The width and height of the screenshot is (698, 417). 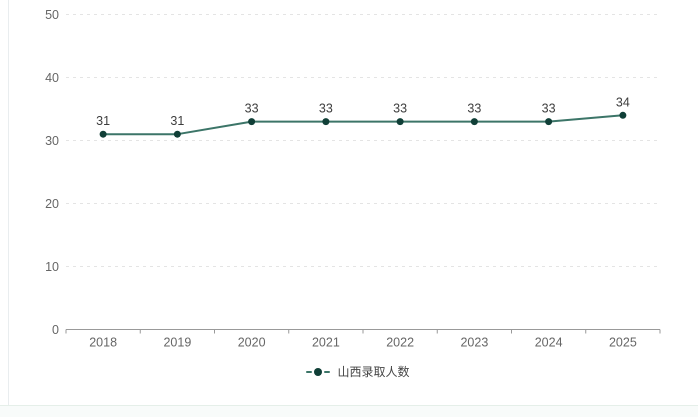 I want to click on legend-item: 山西录取人数, so click(x=353, y=372).